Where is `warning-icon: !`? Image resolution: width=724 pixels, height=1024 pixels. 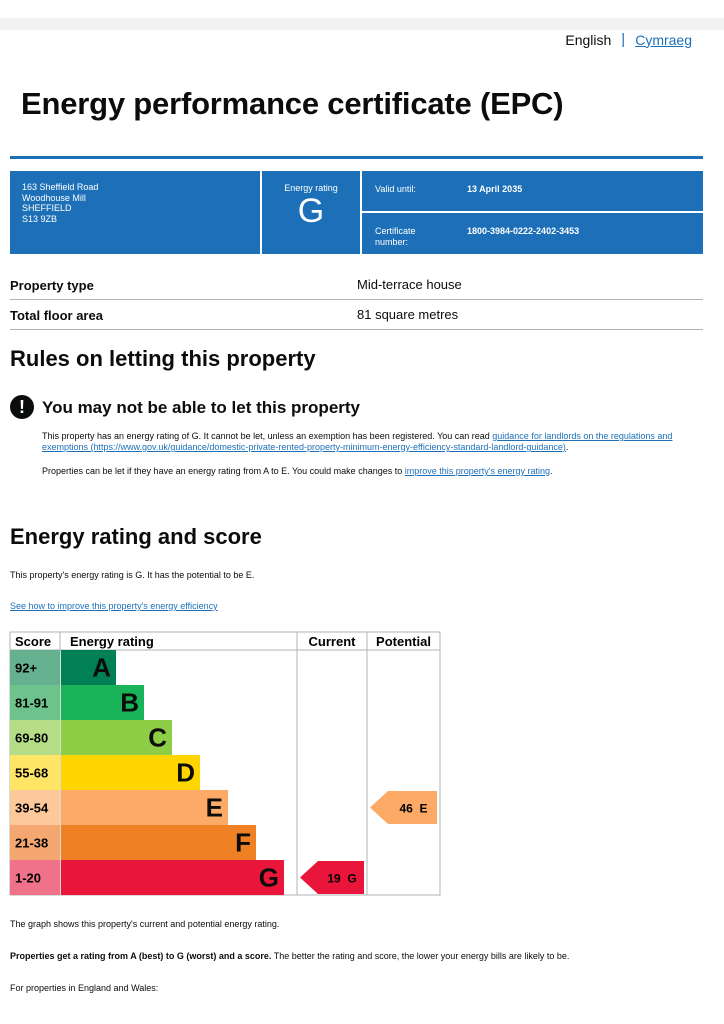
warning-icon: ! is located at coordinates (22, 407).